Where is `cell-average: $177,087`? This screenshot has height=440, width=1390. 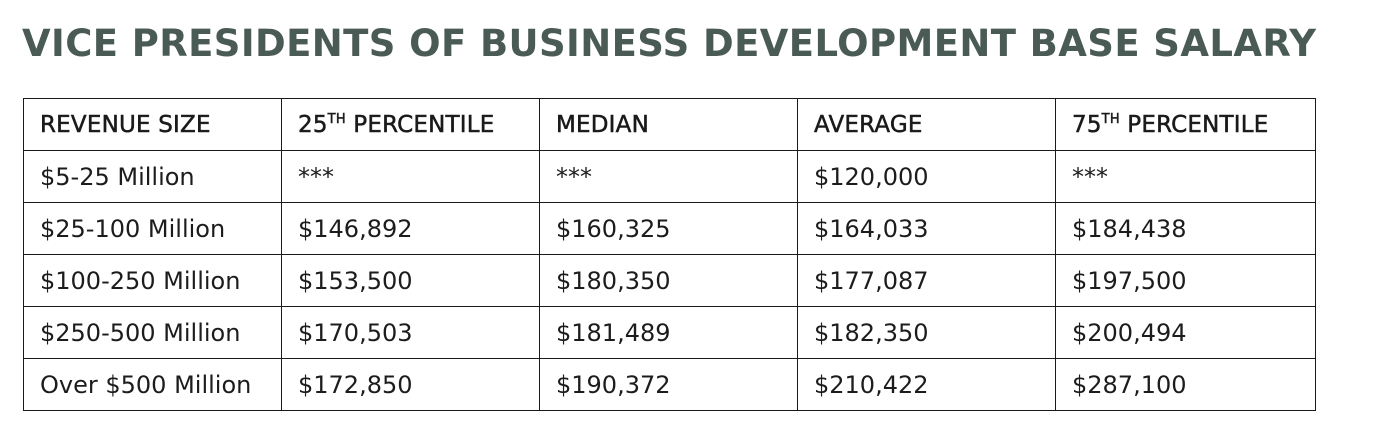 cell-average: $177,087 is located at coordinates (926, 280).